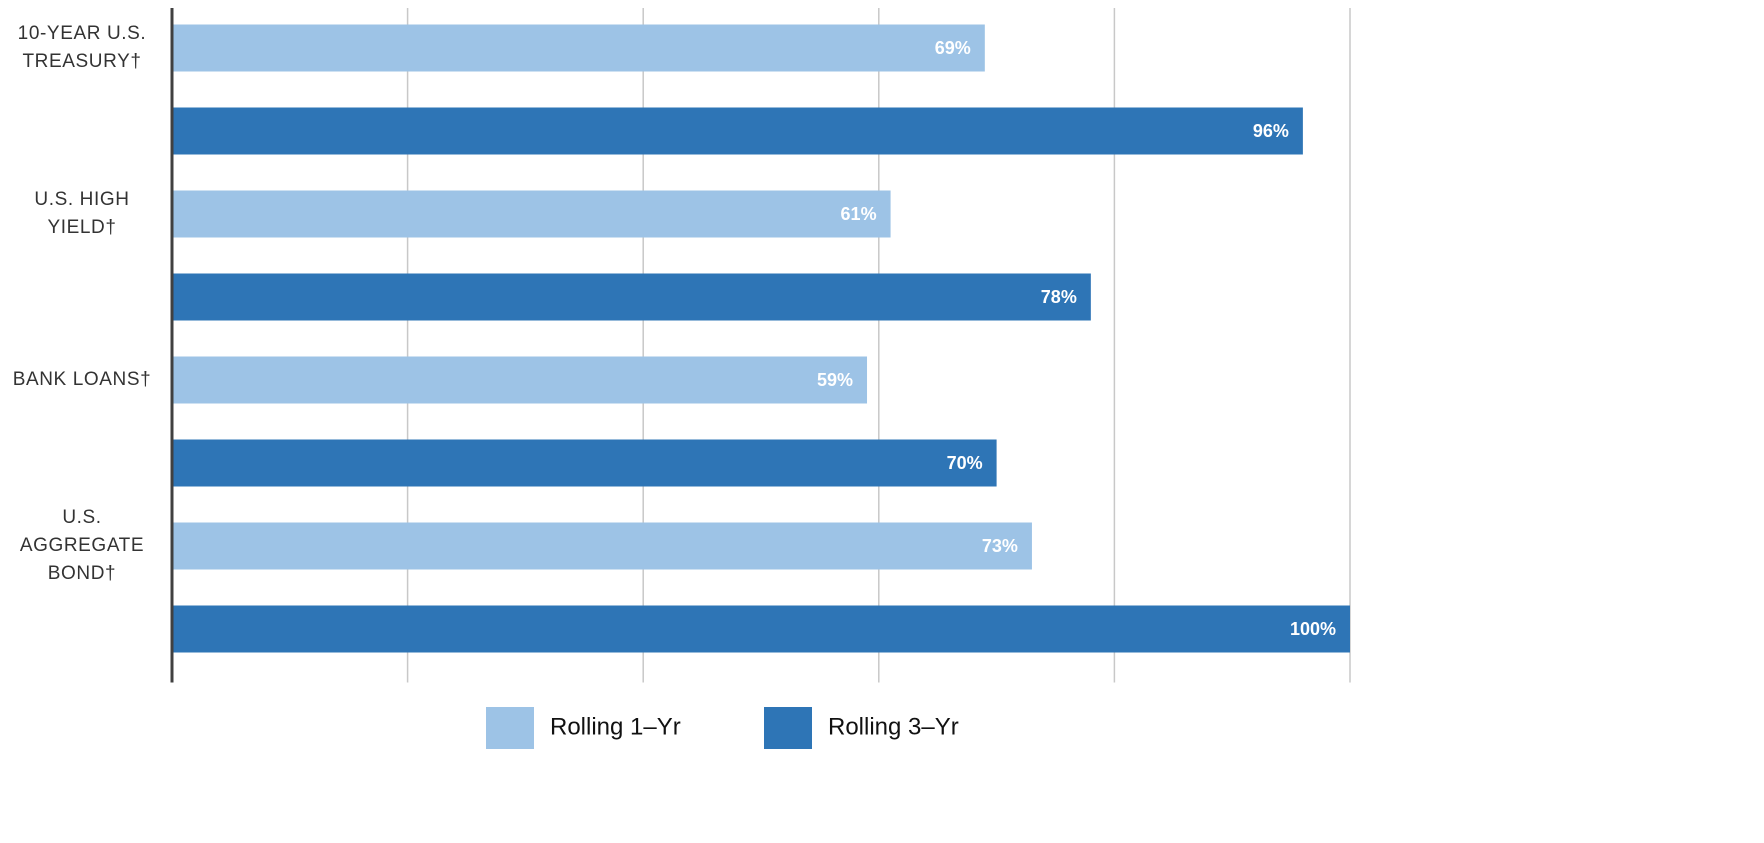  Describe the element at coordinates (1000, 546) in the screenshot. I see `value-label: 73%` at that location.